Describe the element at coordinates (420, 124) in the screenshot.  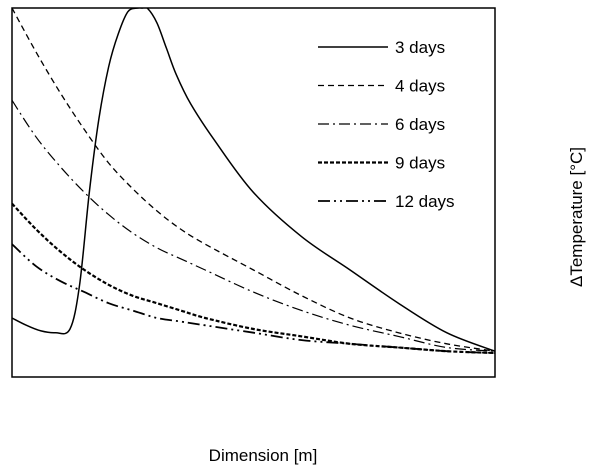
I see `legend-label-6-days: 6 days` at that location.